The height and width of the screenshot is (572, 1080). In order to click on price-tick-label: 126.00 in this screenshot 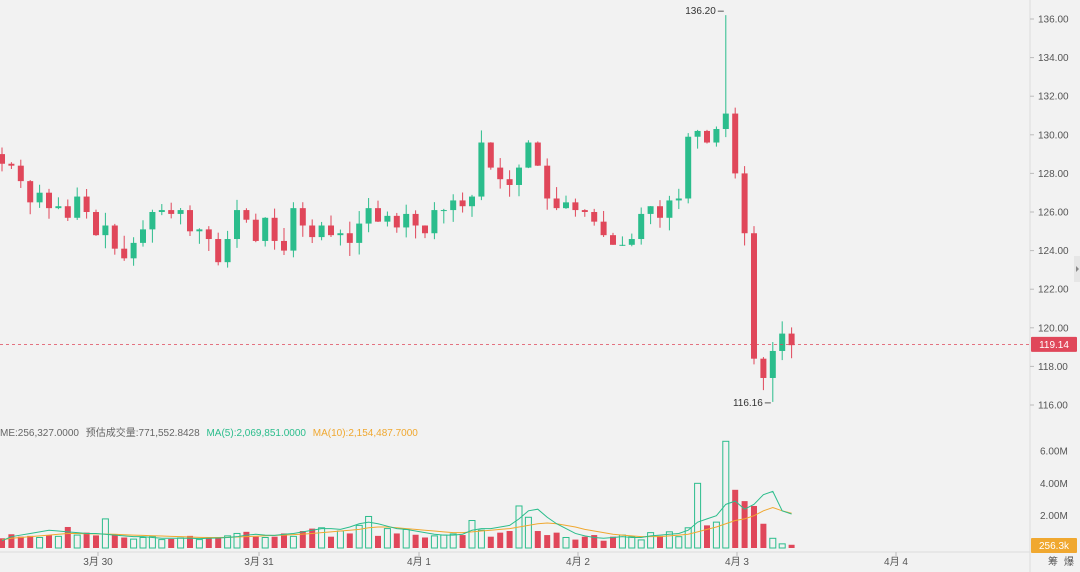, I will do `click(1053, 213)`.